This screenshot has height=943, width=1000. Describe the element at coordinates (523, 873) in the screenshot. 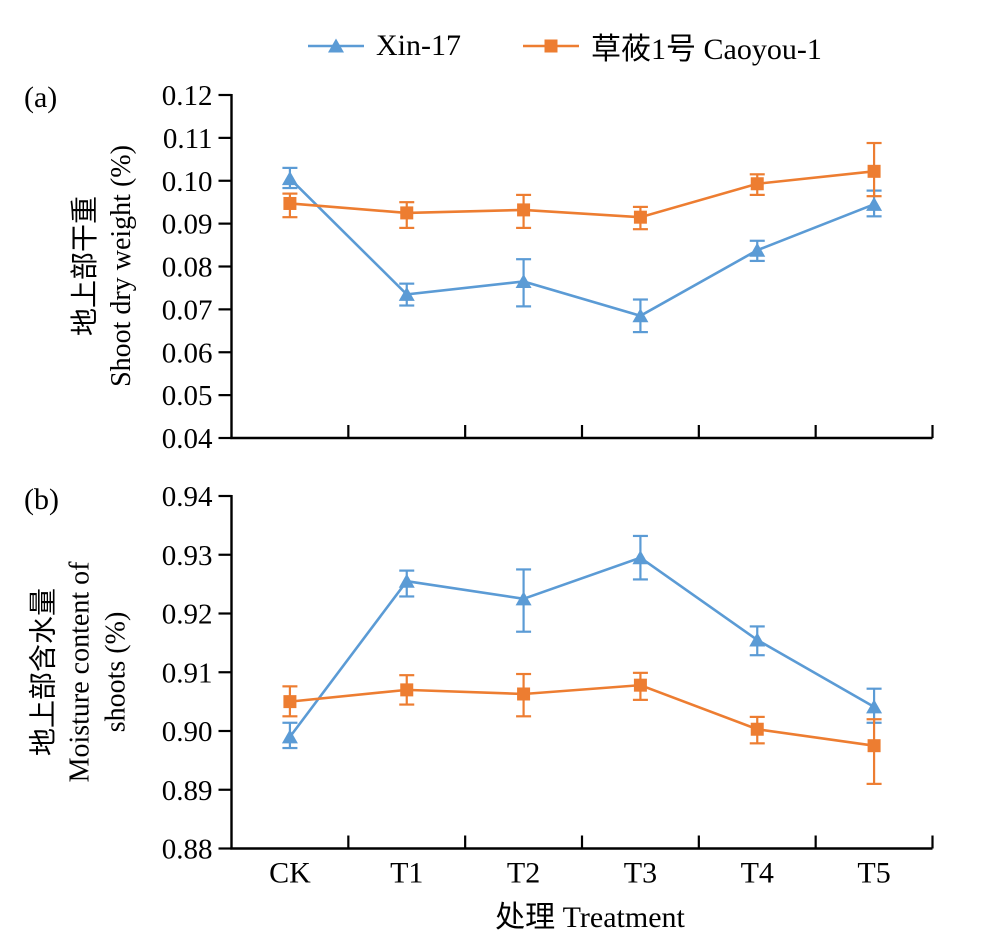

I see `x-tick-label: T2` at that location.